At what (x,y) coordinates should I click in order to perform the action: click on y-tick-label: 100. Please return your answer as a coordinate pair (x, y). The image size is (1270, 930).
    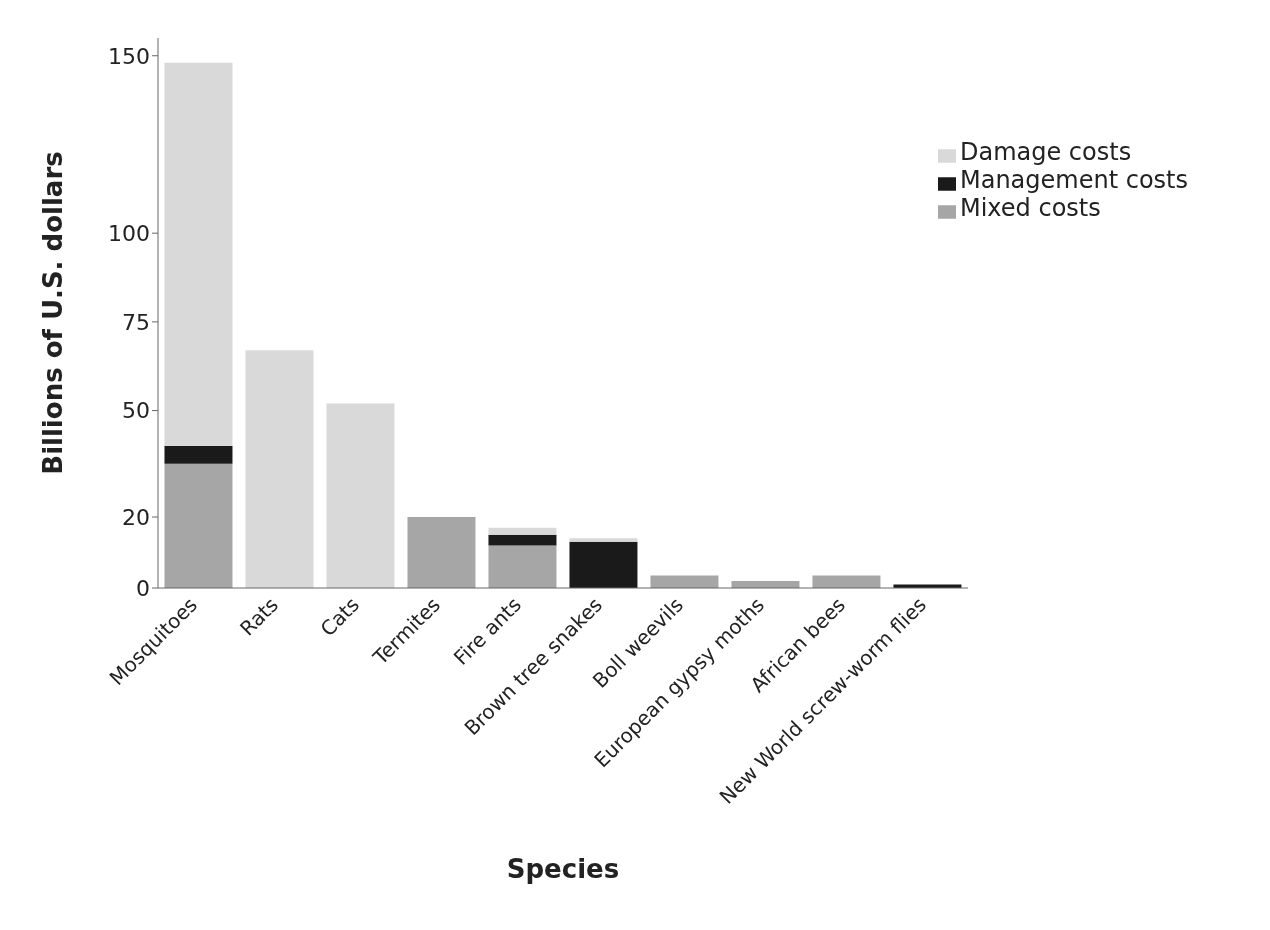
    Looking at the image, I should click on (129, 233).